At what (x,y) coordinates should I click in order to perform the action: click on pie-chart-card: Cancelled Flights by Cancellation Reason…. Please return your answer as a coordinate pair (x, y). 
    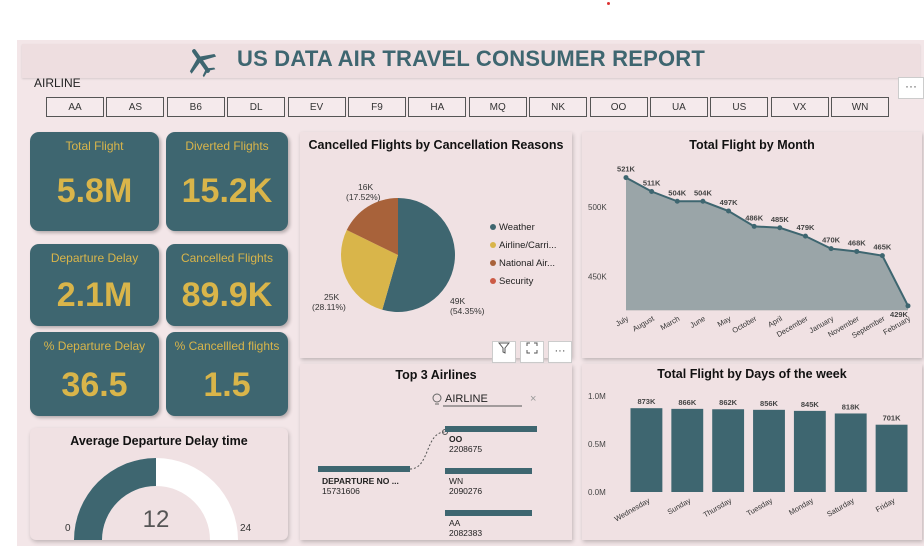
    Looking at the image, I should click on (436, 245).